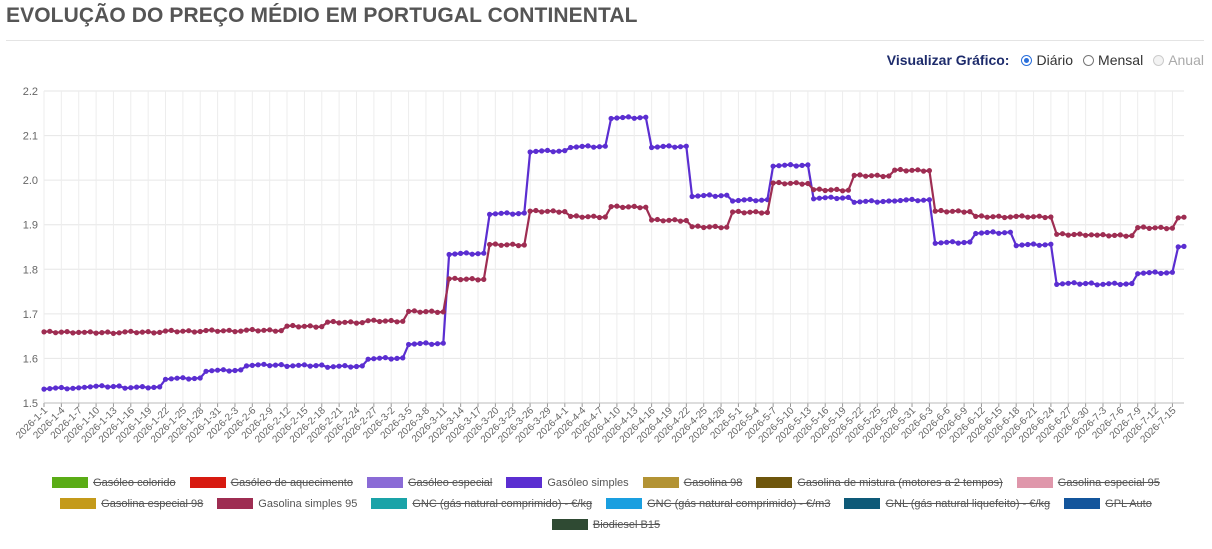 The width and height of the screenshot is (1212, 549). I want to click on legend-item: Biodiesel B15, so click(605, 525).